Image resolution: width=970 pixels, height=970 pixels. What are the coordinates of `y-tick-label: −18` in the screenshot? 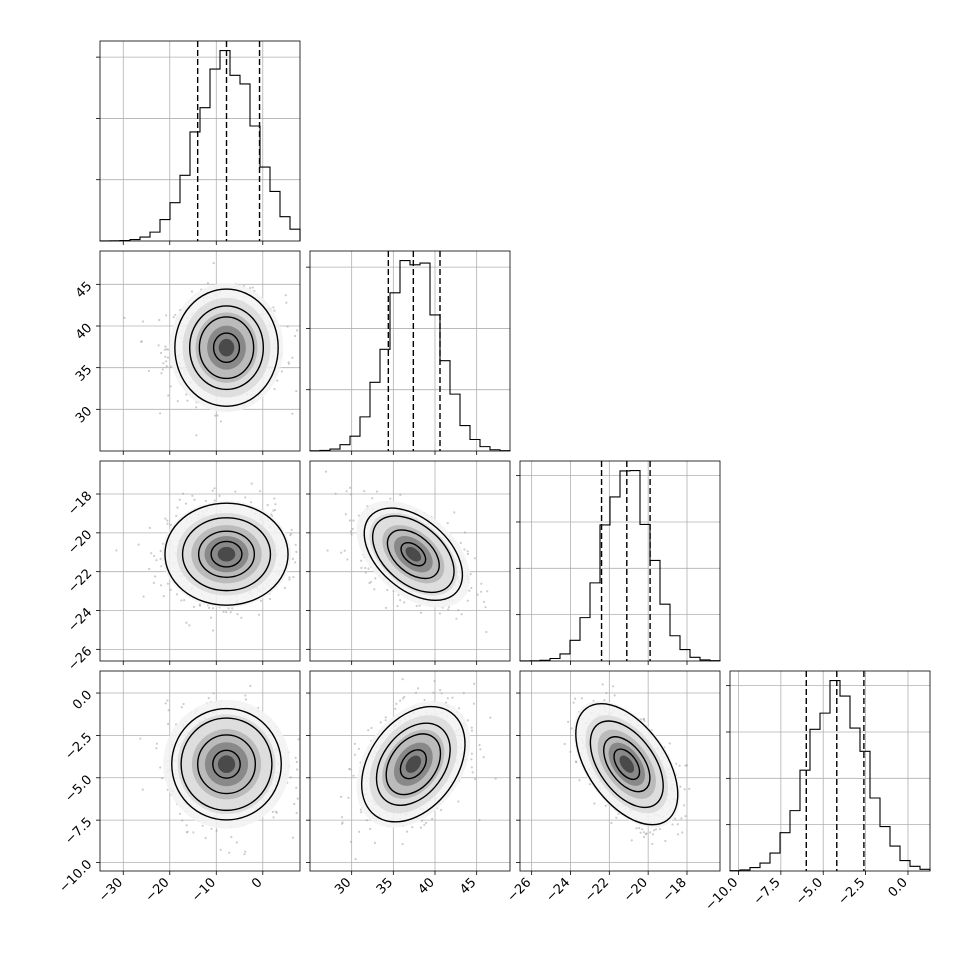 It's located at (80, 504).